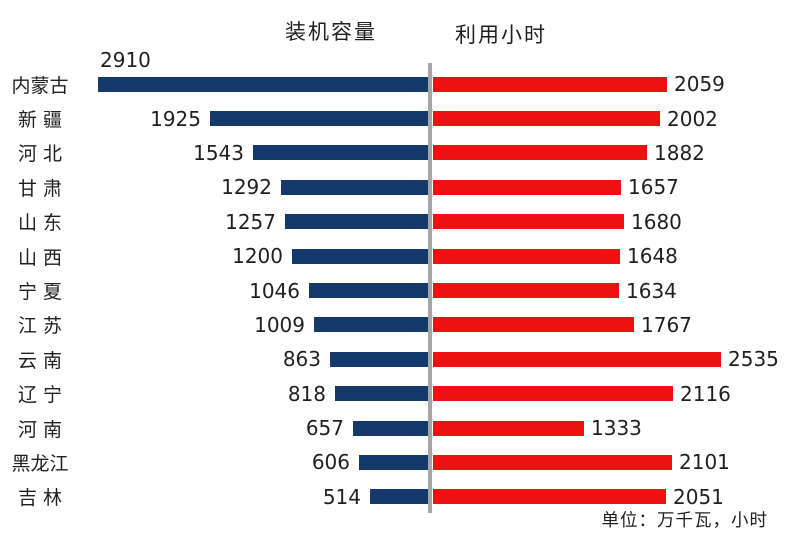  What do you see at coordinates (679, 152) in the screenshot?
I see `hours-value: 1882` at bounding box center [679, 152].